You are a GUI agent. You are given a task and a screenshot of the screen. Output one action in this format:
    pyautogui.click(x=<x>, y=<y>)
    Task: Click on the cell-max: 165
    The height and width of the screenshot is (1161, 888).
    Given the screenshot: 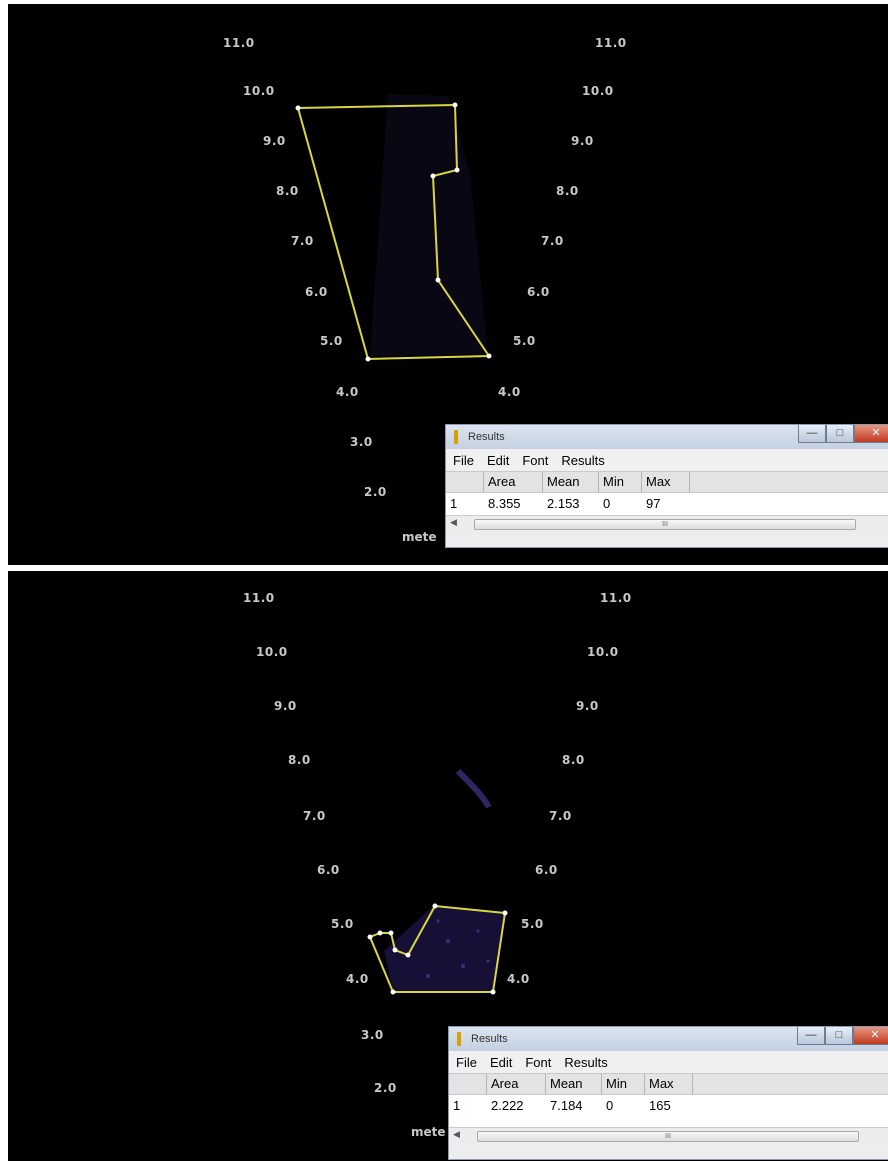 What is the action you would take?
    pyautogui.click(x=660, y=1105)
    